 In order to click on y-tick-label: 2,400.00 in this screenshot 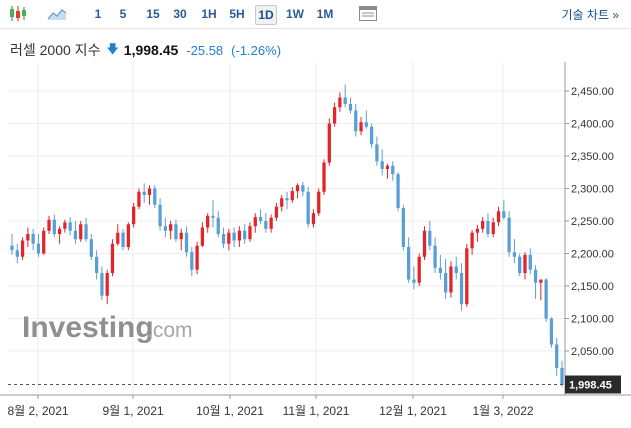, I will do `click(592, 125)`.